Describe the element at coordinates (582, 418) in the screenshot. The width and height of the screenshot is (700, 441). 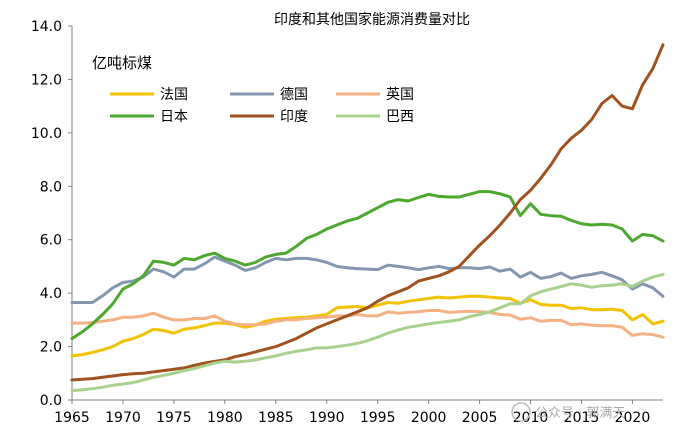
I see `x-tick-label: 2015` at that location.